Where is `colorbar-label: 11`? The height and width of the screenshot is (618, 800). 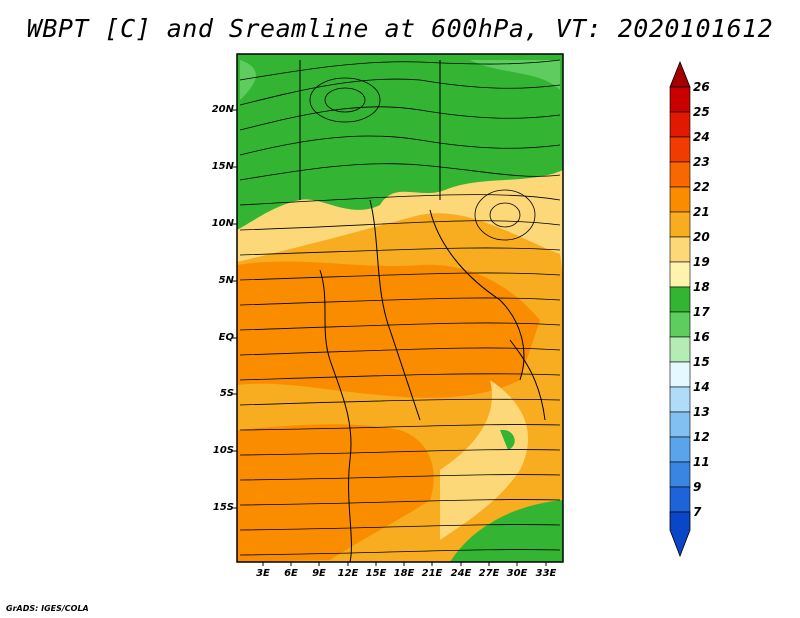 colorbar-label: 11 is located at coordinates (701, 462).